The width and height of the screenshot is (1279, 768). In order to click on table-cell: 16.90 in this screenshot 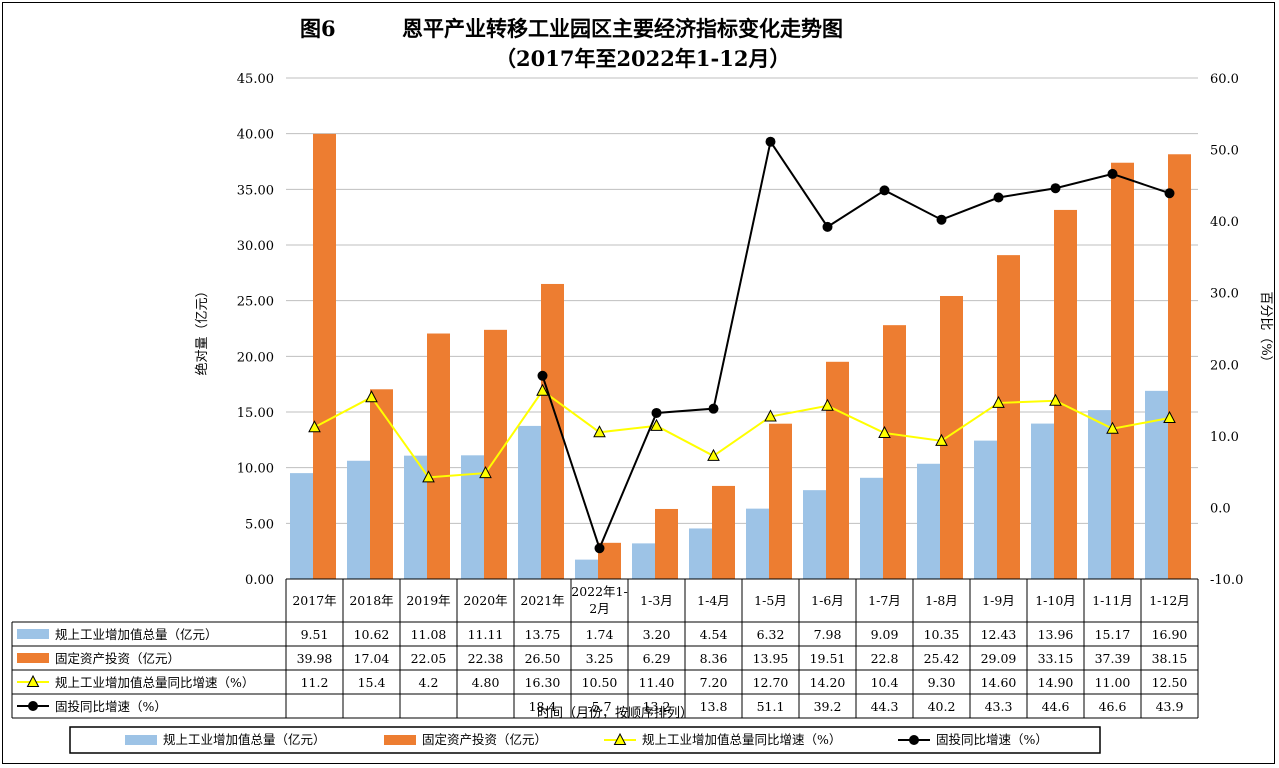, I will do `click(1170, 634)`.